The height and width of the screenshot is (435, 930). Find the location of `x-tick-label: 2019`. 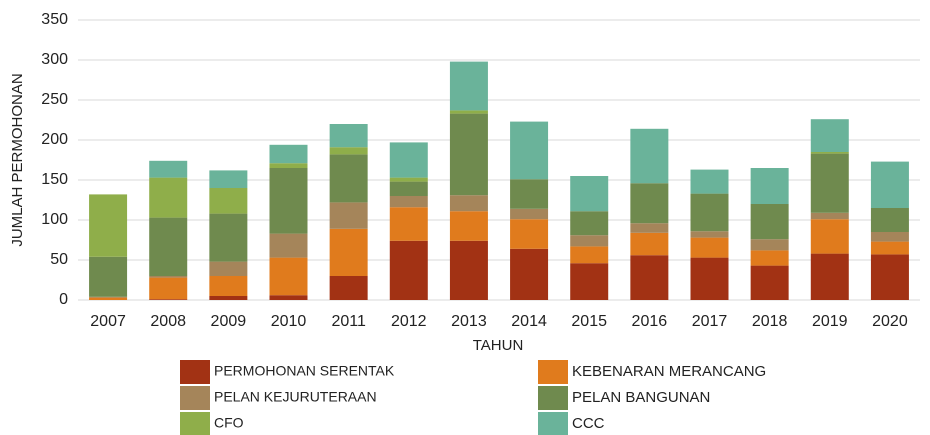

x-tick-label: 2019 is located at coordinates (830, 321).